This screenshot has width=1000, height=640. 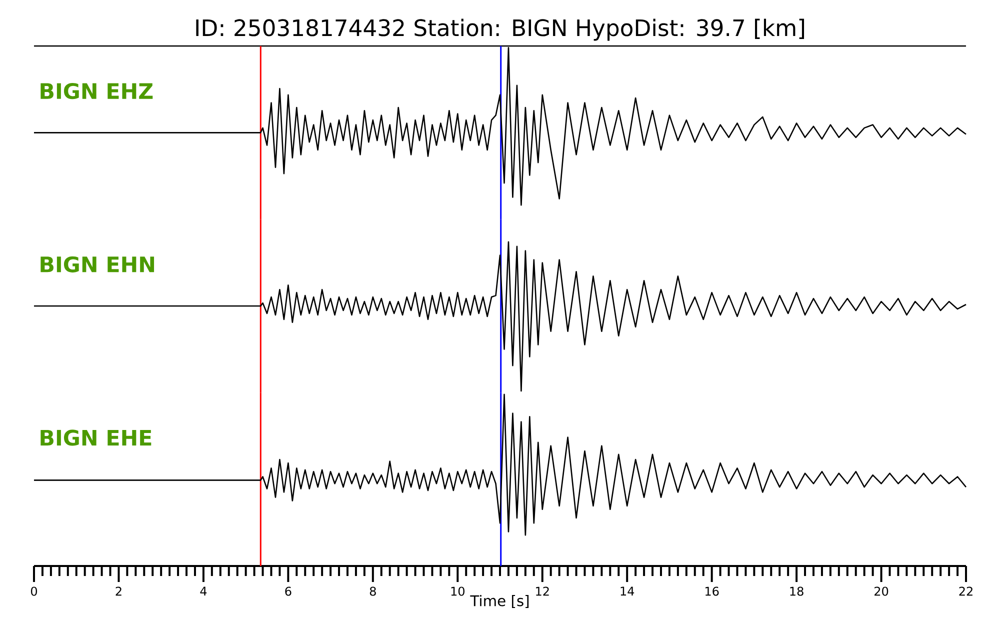 I want to click on chart-title: ID: 250318174432 Station: BIGN HypoDist: 39.7 [km], so click(x=500, y=29).